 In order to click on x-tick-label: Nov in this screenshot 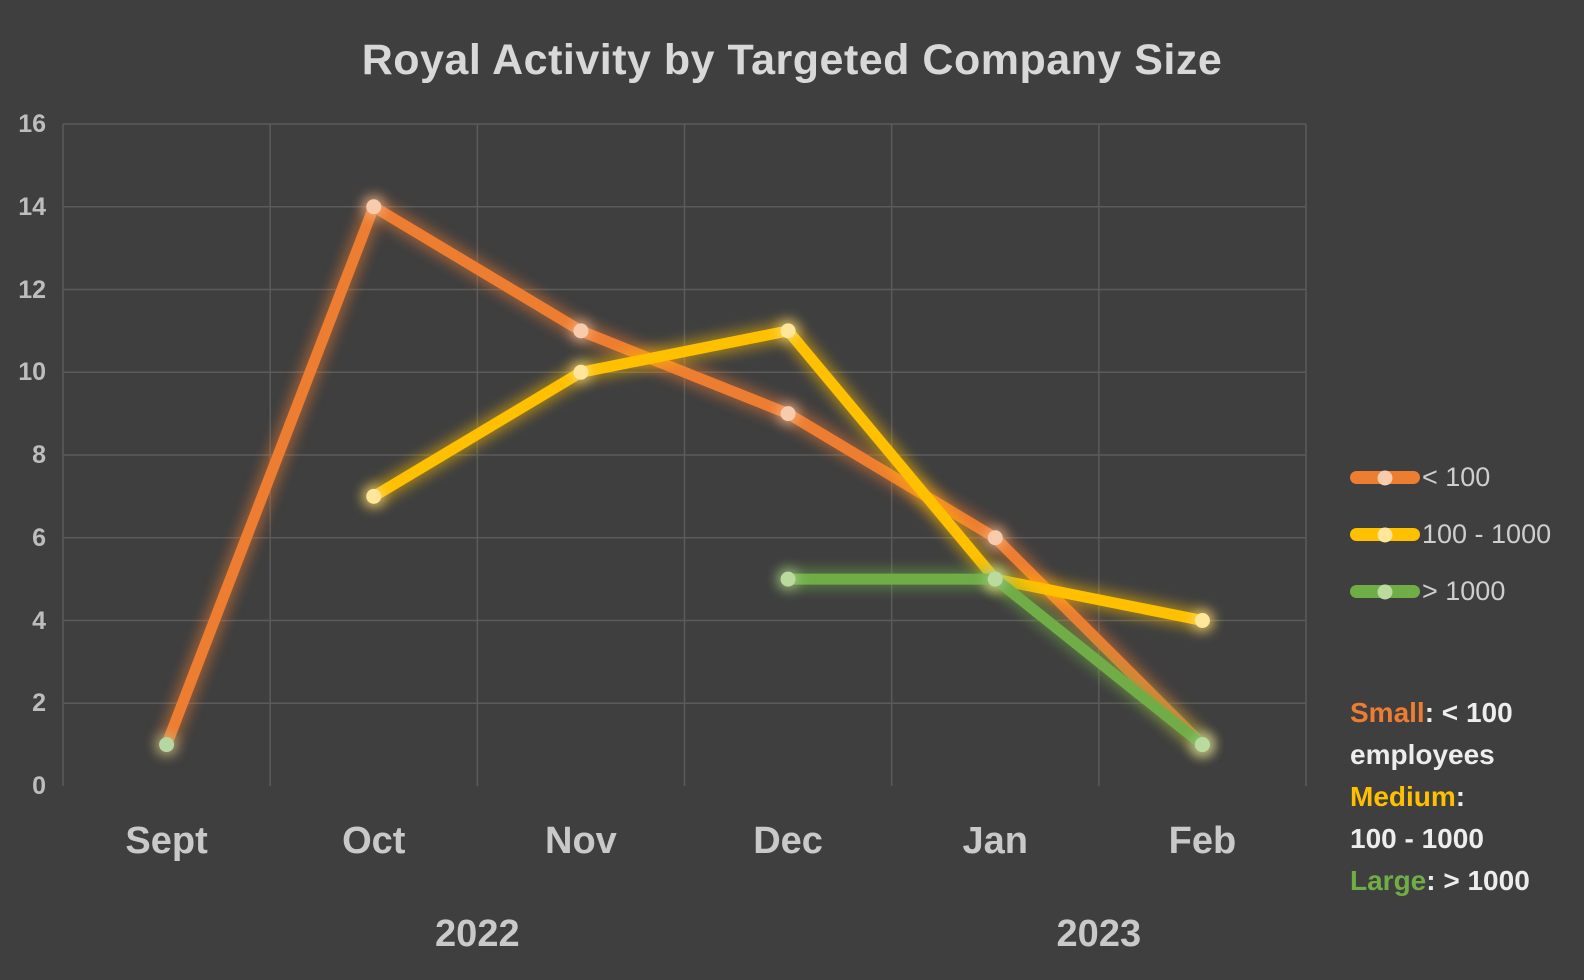, I will do `click(581, 841)`.